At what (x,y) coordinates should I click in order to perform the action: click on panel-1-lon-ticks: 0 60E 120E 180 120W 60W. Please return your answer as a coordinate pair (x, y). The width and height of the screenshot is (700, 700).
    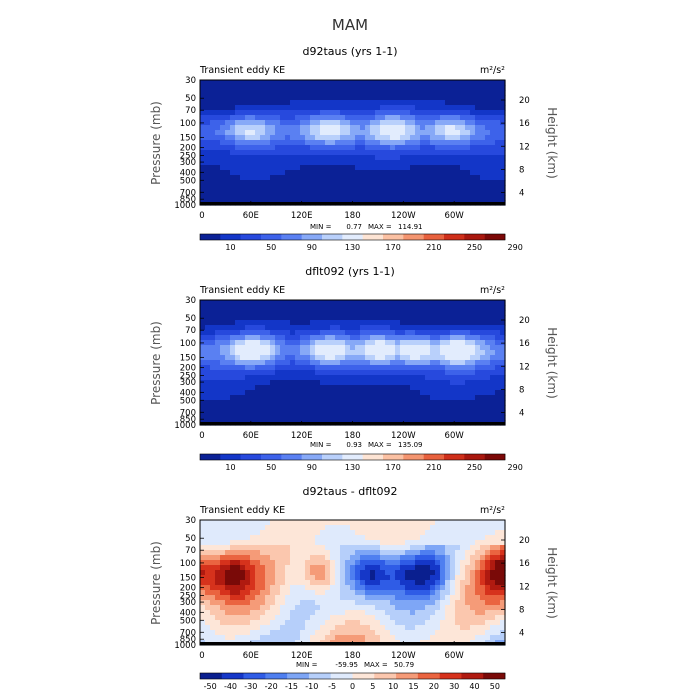
    Looking at the image, I should click on (331, 211).